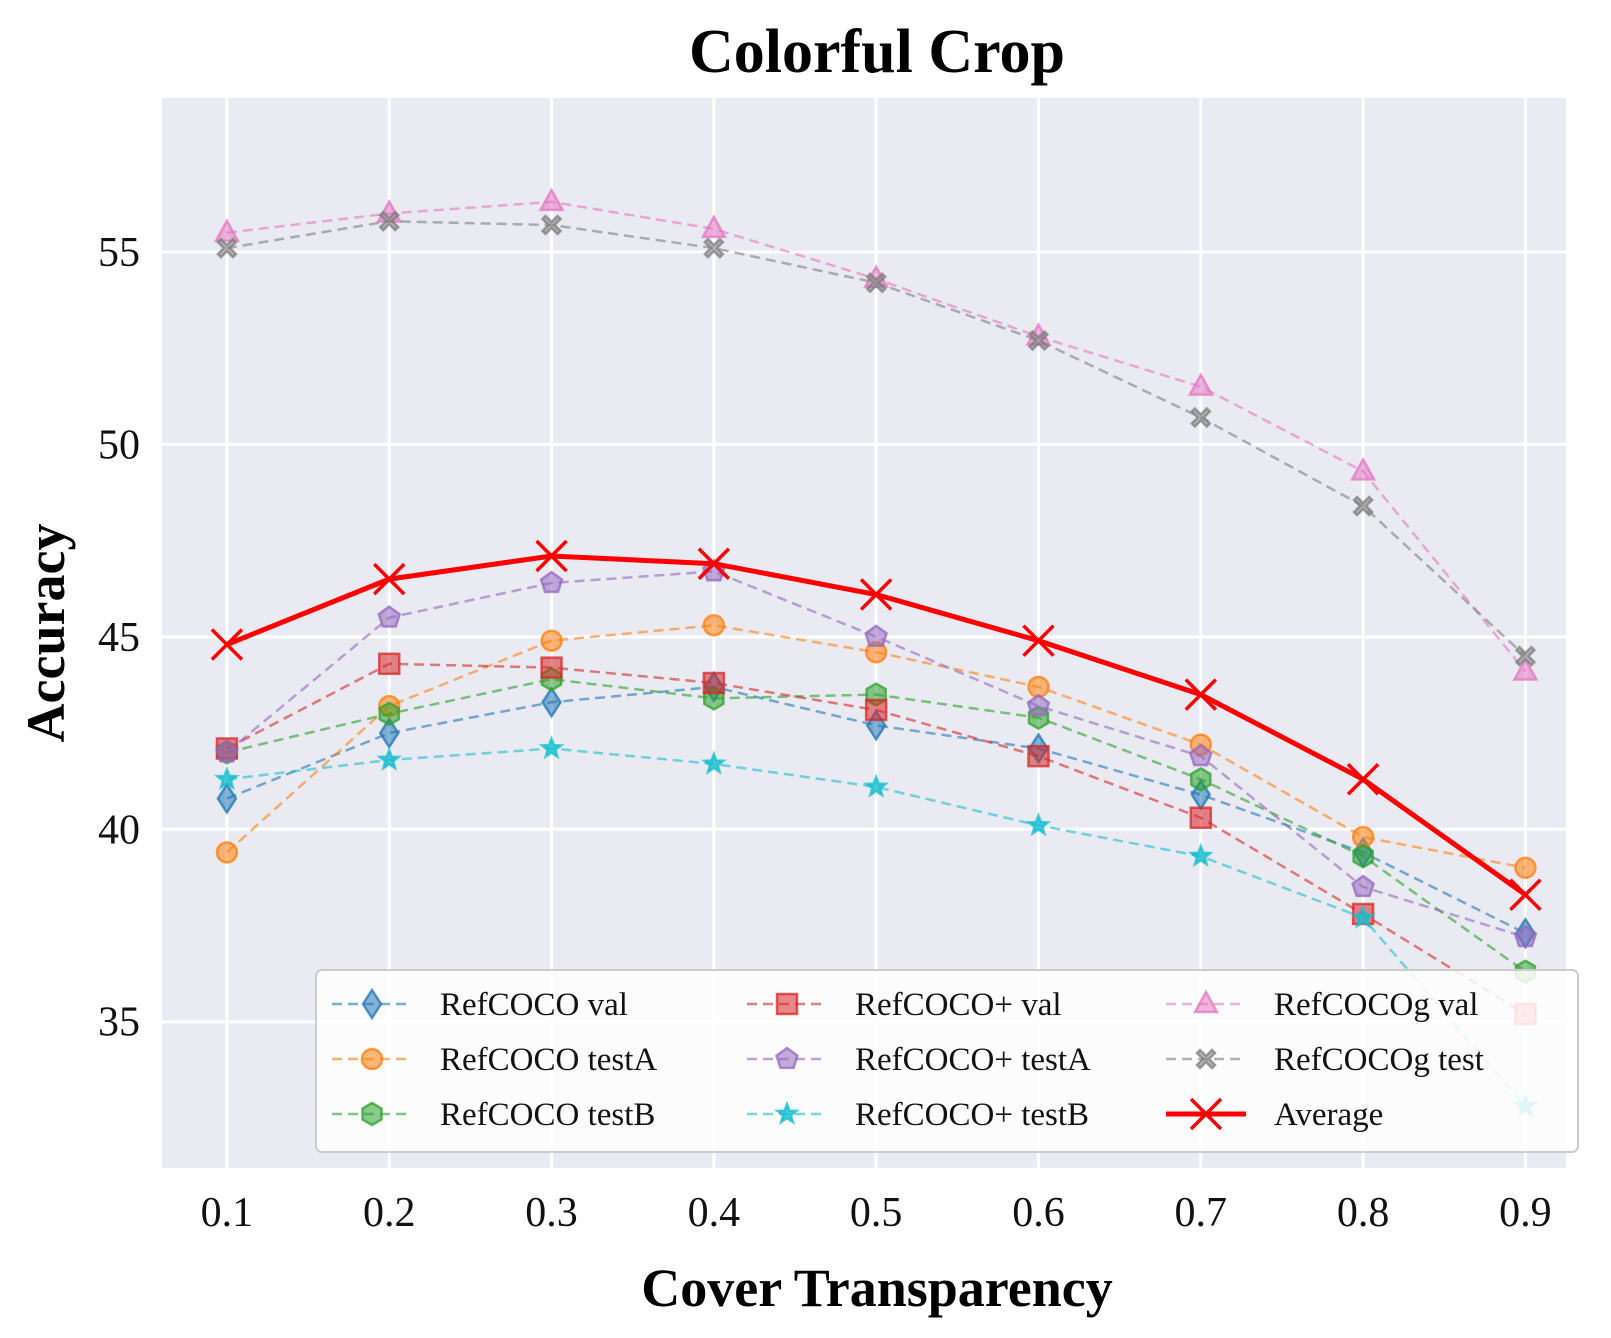  I want to click on legend-item-refcoco-val: RefCOCO val, so click(480, 1005).